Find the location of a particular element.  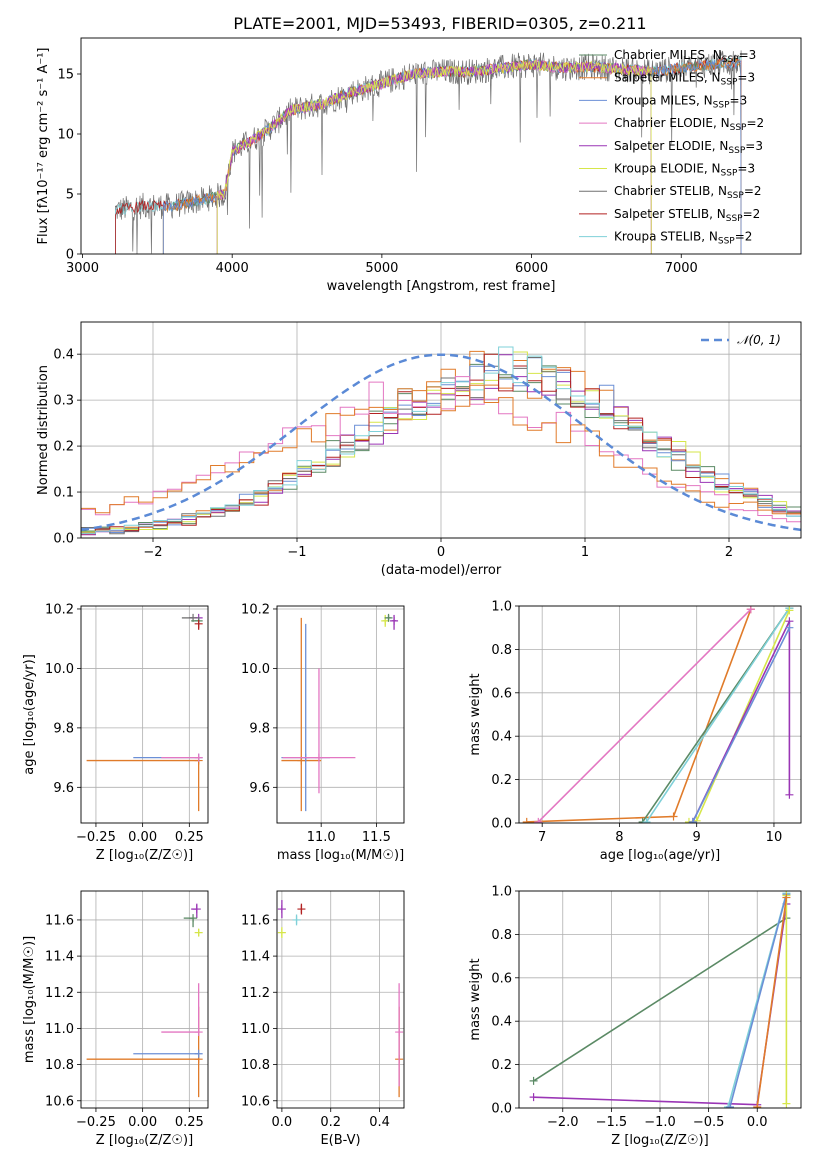

legend-label-salpeter_elodie: Salpeter ELODIE, NSSP=3 is located at coordinates (688, 147).